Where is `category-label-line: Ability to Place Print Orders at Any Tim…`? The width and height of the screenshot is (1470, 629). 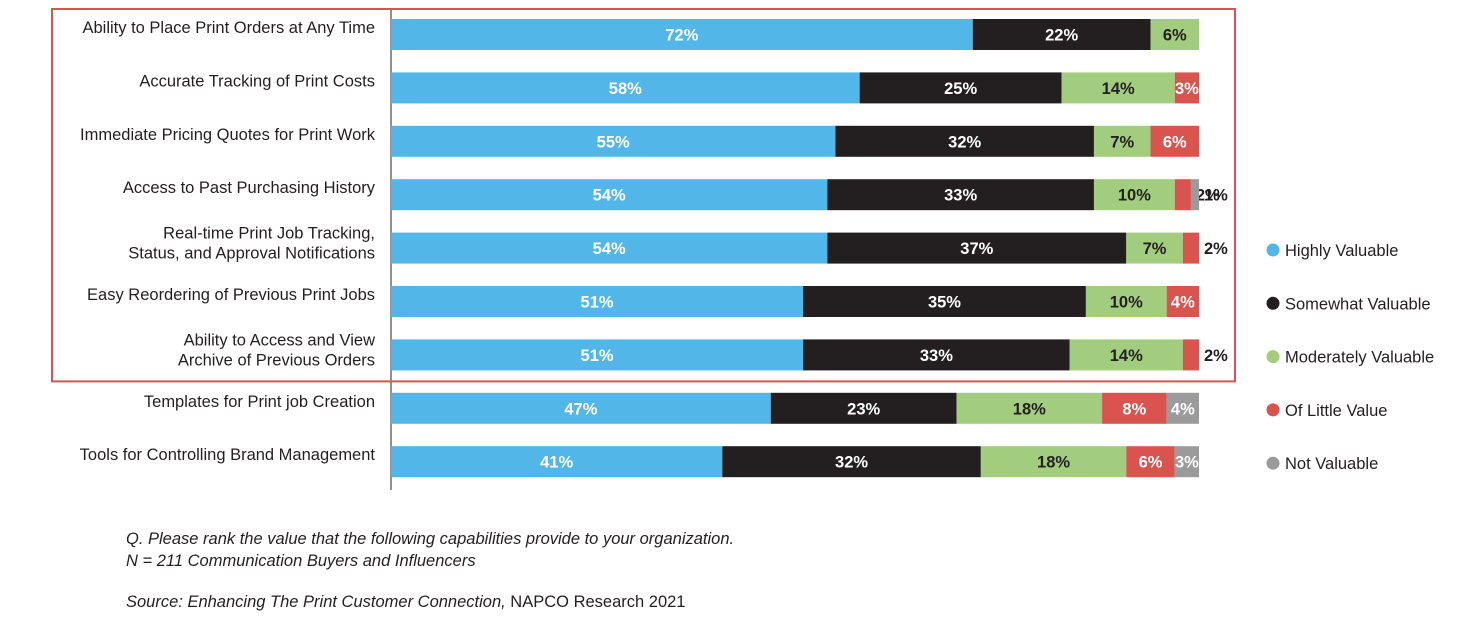 category-label-line: Ability to Place Print Orders at Any Tim… is located at coordinates (228, 28).